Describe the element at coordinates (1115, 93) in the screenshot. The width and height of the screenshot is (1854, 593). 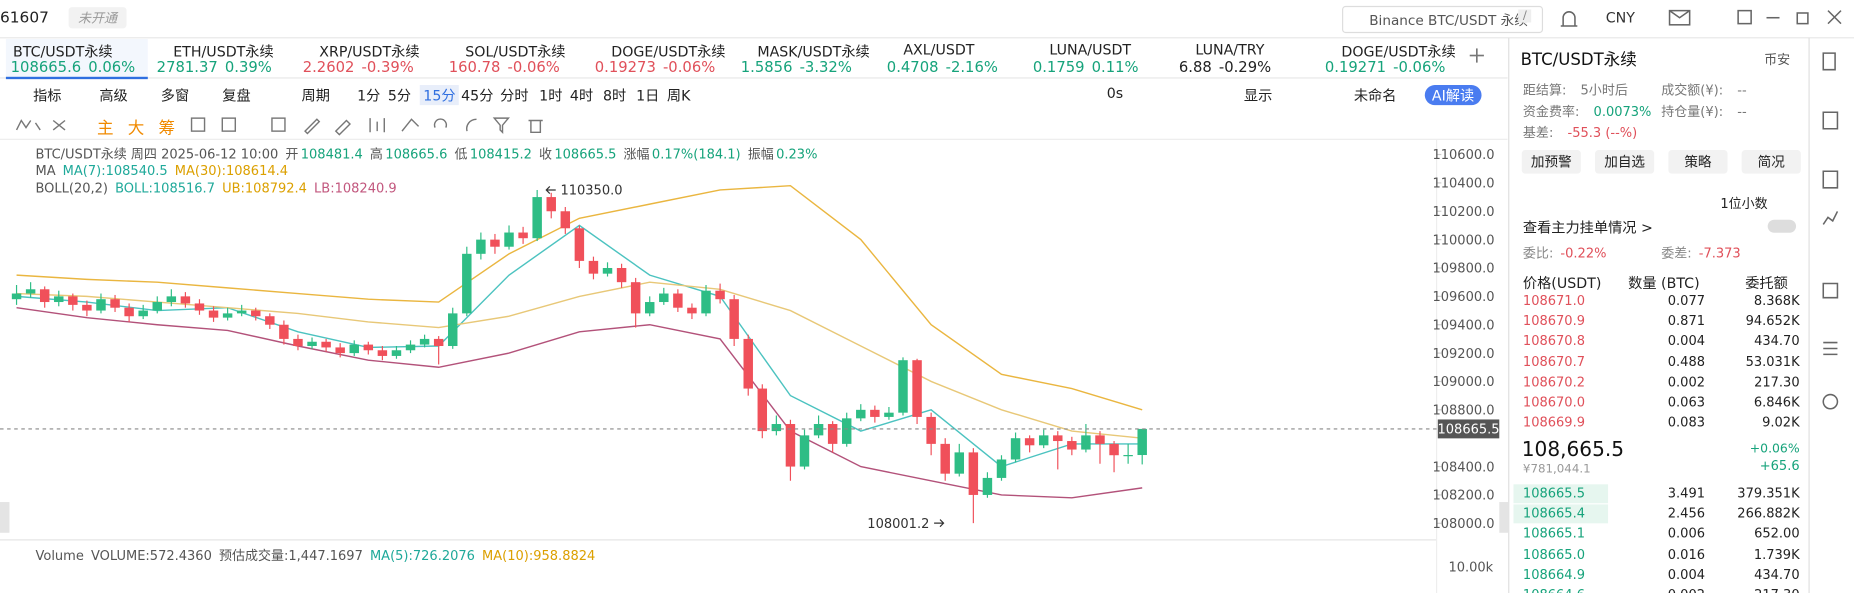
I see `toolbar-right: 0s` at that location.